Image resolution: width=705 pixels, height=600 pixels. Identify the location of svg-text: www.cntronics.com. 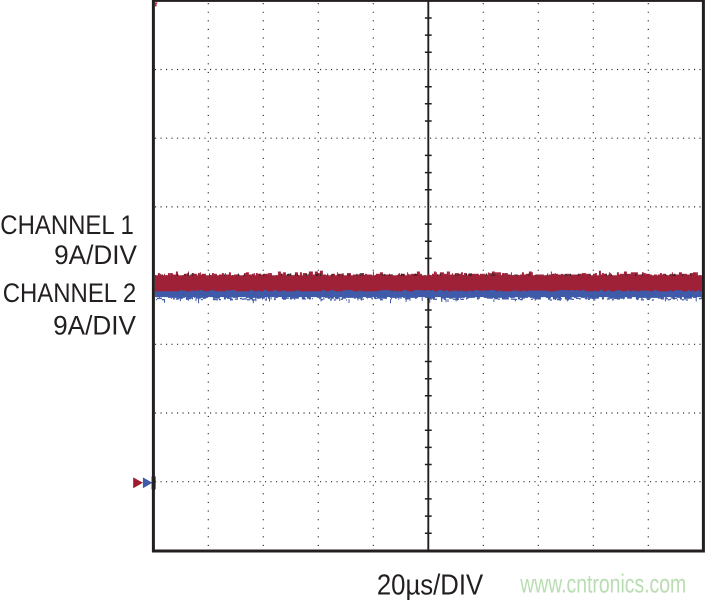
(602, 584).